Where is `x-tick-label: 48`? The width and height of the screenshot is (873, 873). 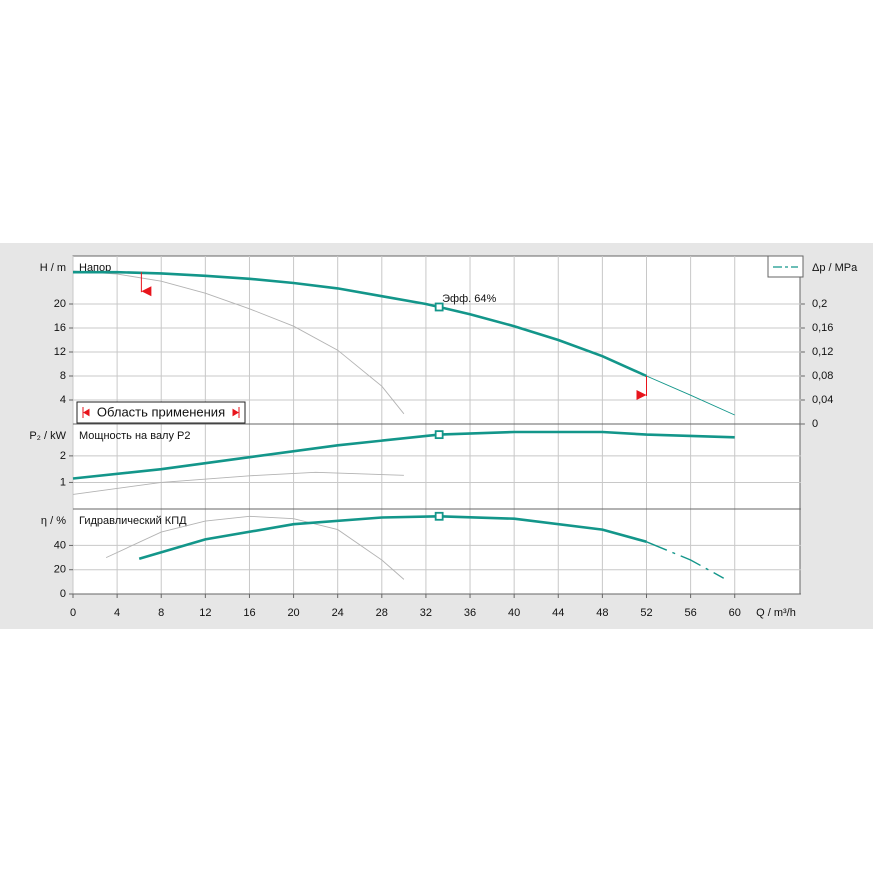
x-tick-label: 48 is located at coordinates (602, 613).